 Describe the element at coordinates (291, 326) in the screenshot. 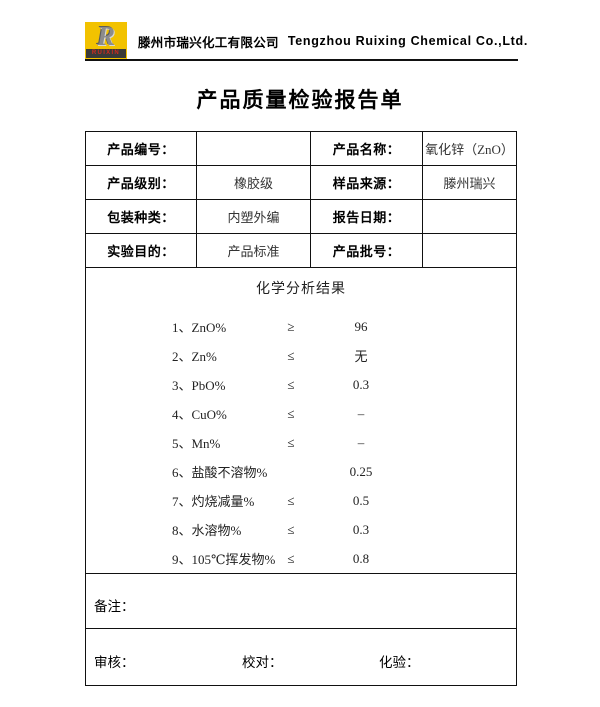

I see `chem-item-operator: ≥` at that location.